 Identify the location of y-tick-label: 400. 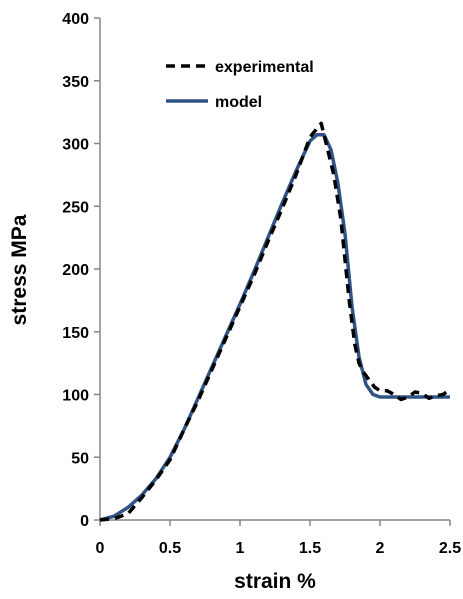
(75, 19).